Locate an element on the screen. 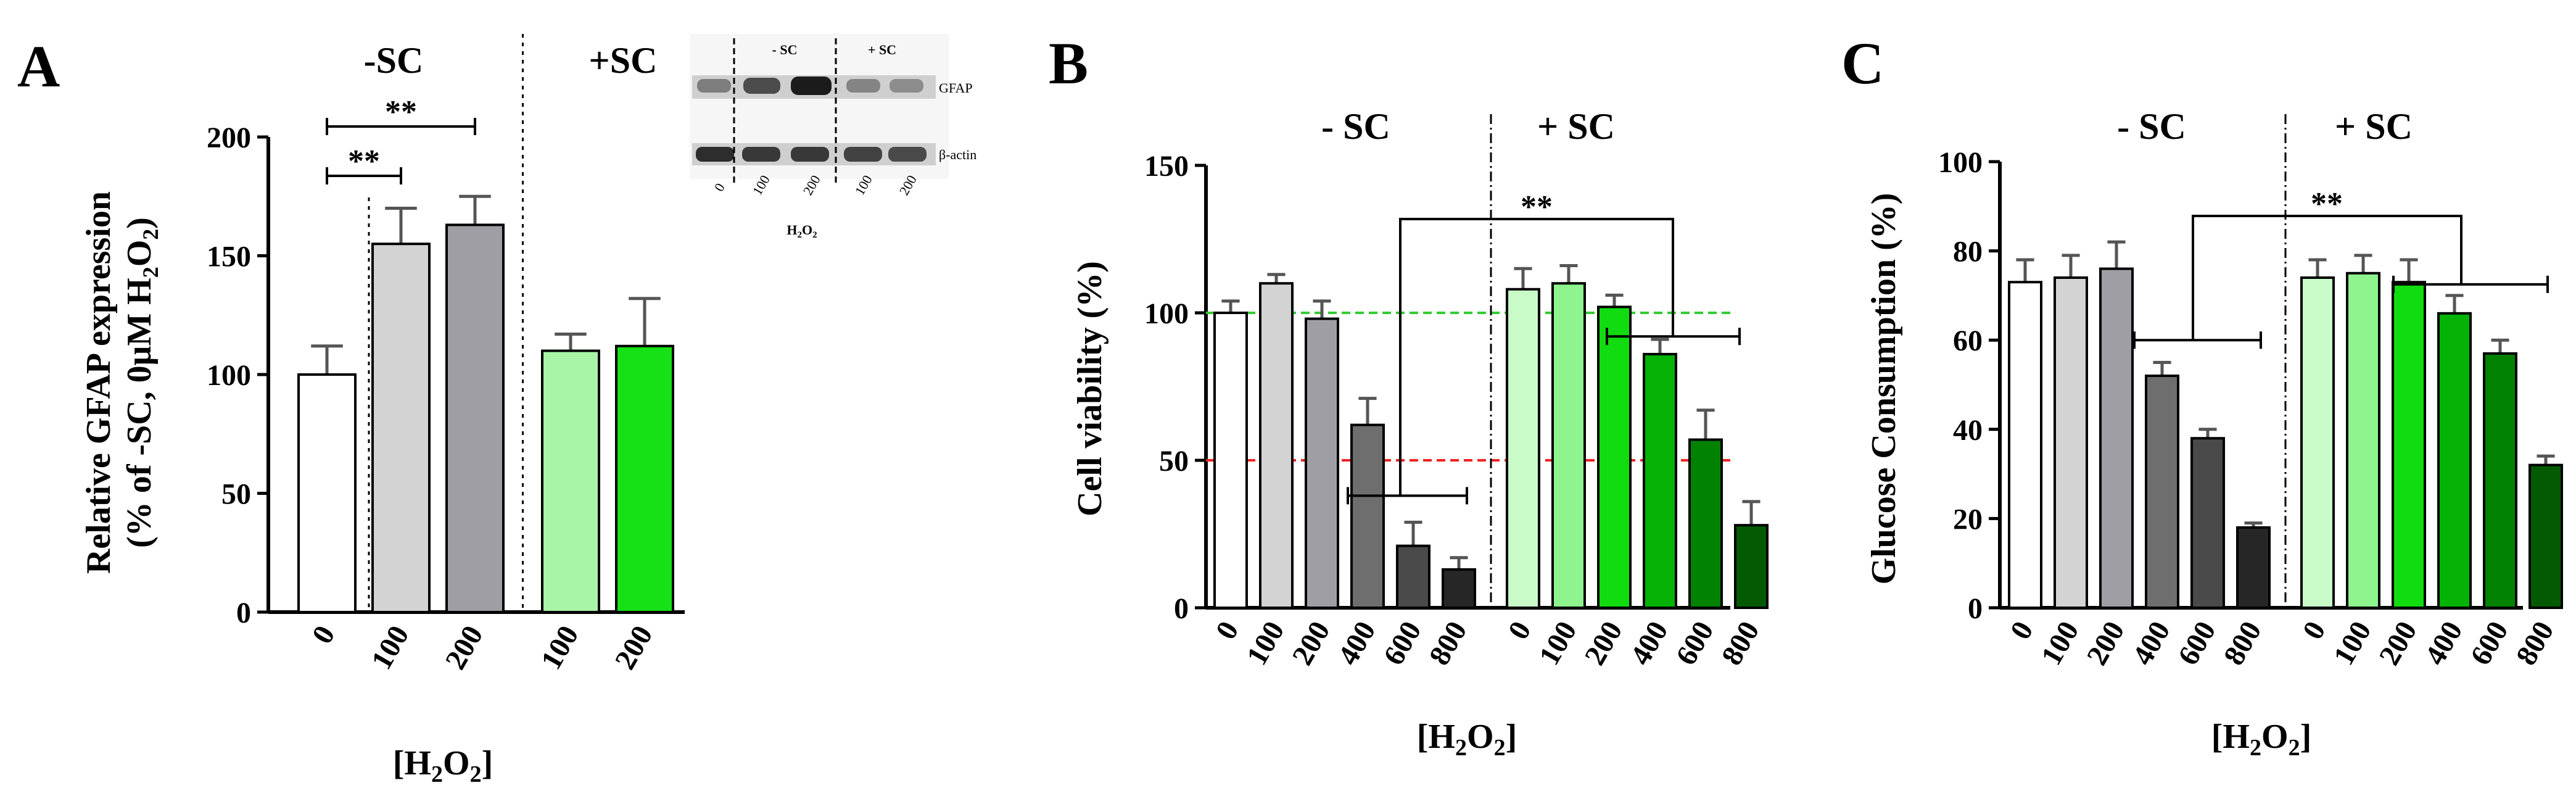  panel-a-group-plus-sc: +SC is located at coordinates (623, 60).